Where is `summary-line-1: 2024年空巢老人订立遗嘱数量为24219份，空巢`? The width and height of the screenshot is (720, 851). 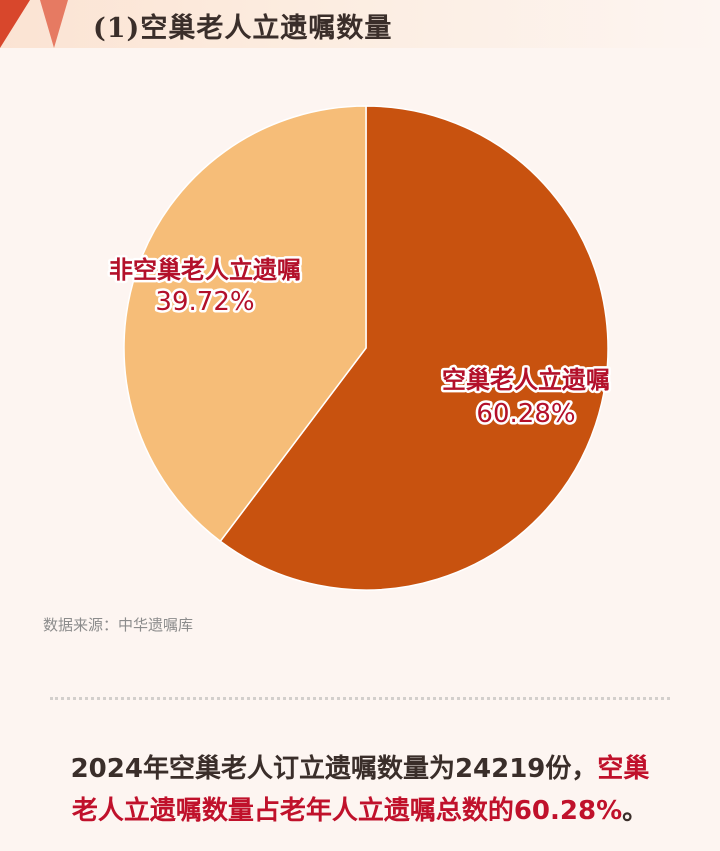
summary-line-1: 2024年空巢老人订立遗嘱数量为24219份，空巢 is located at coordinates (360, 769).